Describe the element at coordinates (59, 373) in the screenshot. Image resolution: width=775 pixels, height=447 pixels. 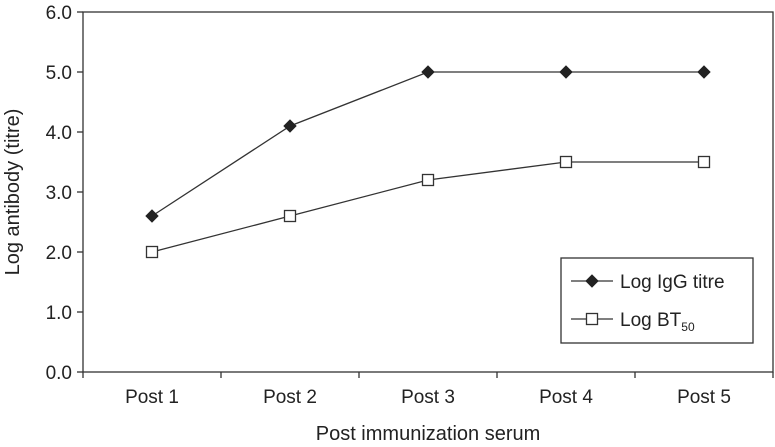
I see `y-tick-label: 0.0` at that location.